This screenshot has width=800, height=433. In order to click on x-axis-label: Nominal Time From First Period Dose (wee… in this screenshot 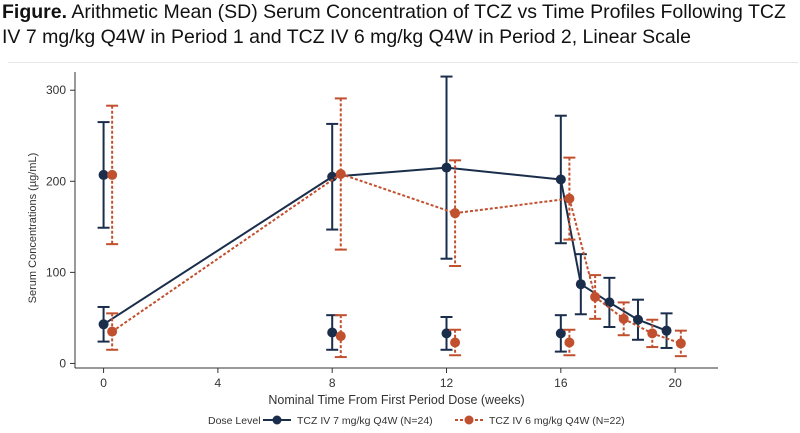, I will do `click(396, 400)`.